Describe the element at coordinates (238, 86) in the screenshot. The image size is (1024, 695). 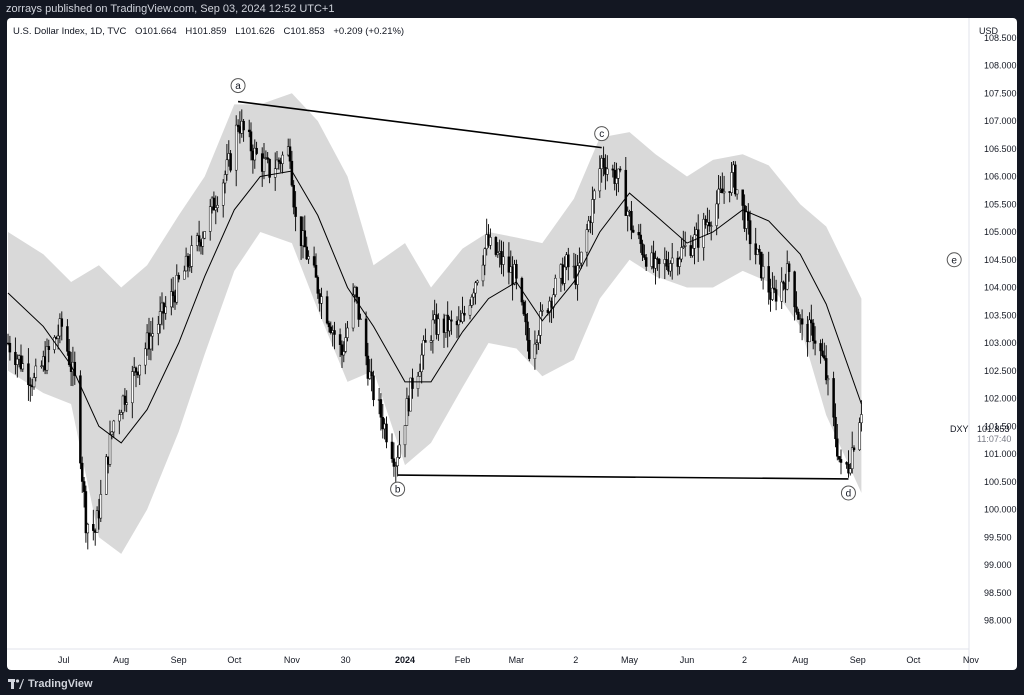
I see `wave-label-a: a` at that location.